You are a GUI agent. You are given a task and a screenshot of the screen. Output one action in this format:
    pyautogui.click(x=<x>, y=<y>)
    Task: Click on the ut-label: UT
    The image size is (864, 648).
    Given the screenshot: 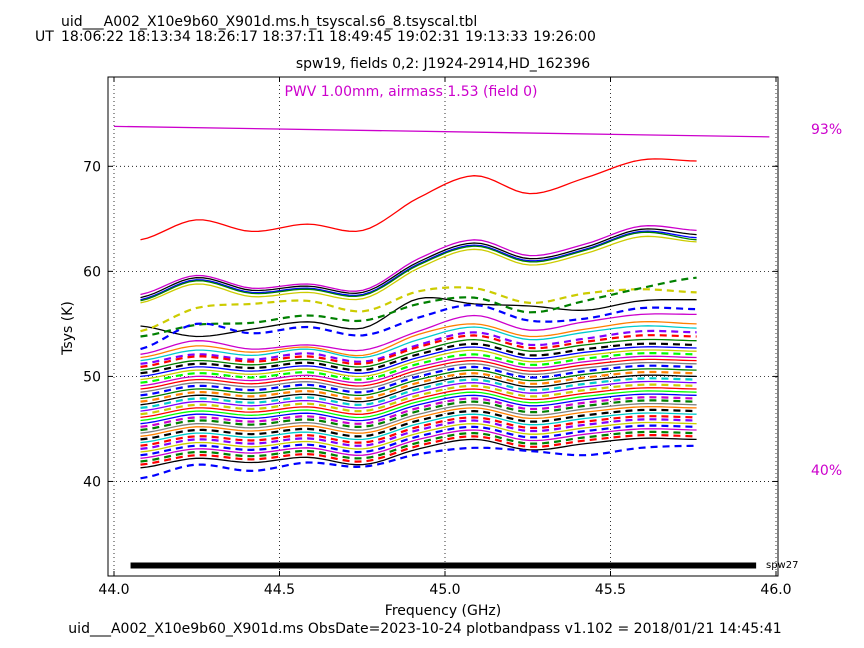 What is the action you would take?
    pyautogui.click(x=44, y=37)
    